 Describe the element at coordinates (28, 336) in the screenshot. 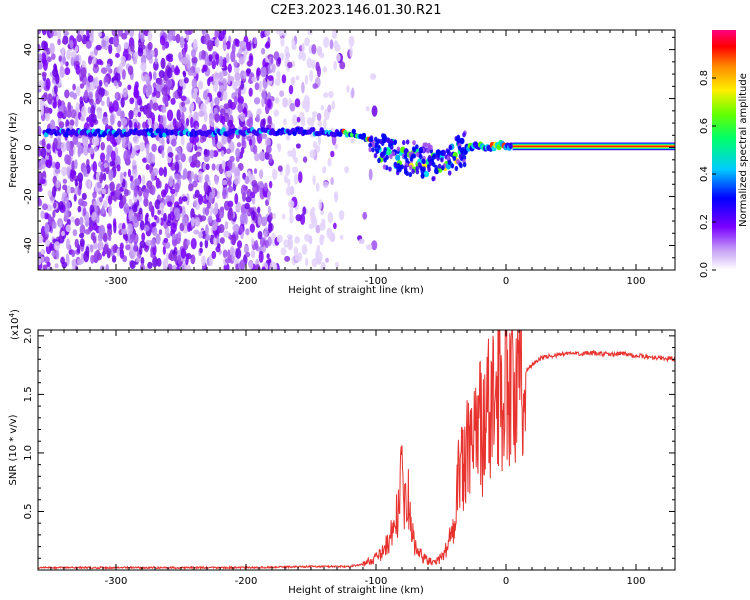

I see `y-tick-label: 2.0` at that location.